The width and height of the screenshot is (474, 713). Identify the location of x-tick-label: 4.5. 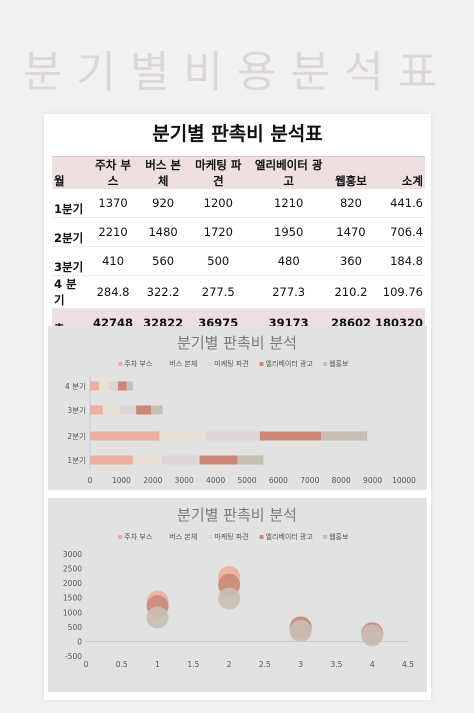
(408, 664).